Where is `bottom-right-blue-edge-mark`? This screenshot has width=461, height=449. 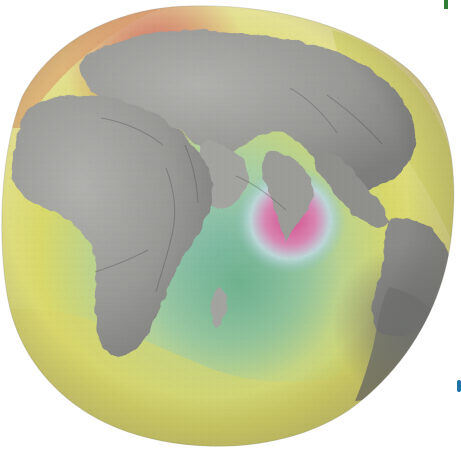 bottom-right-blue-edge-mark is located at coordinates (459, 386).